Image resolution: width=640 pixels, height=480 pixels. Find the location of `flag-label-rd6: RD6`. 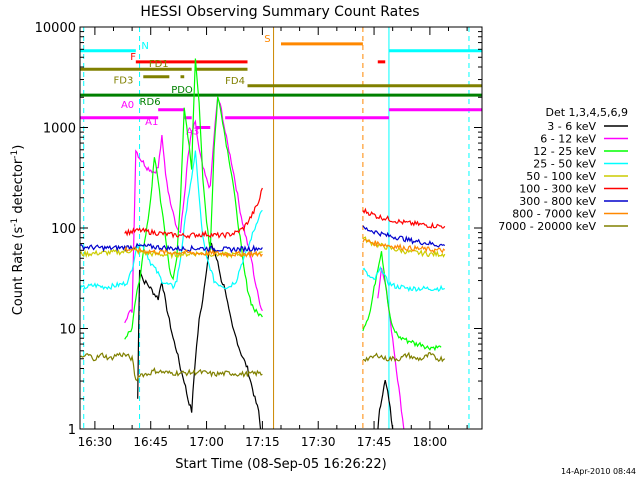

flag-label-rd6: RD6 is located at coordinates (150, 102).